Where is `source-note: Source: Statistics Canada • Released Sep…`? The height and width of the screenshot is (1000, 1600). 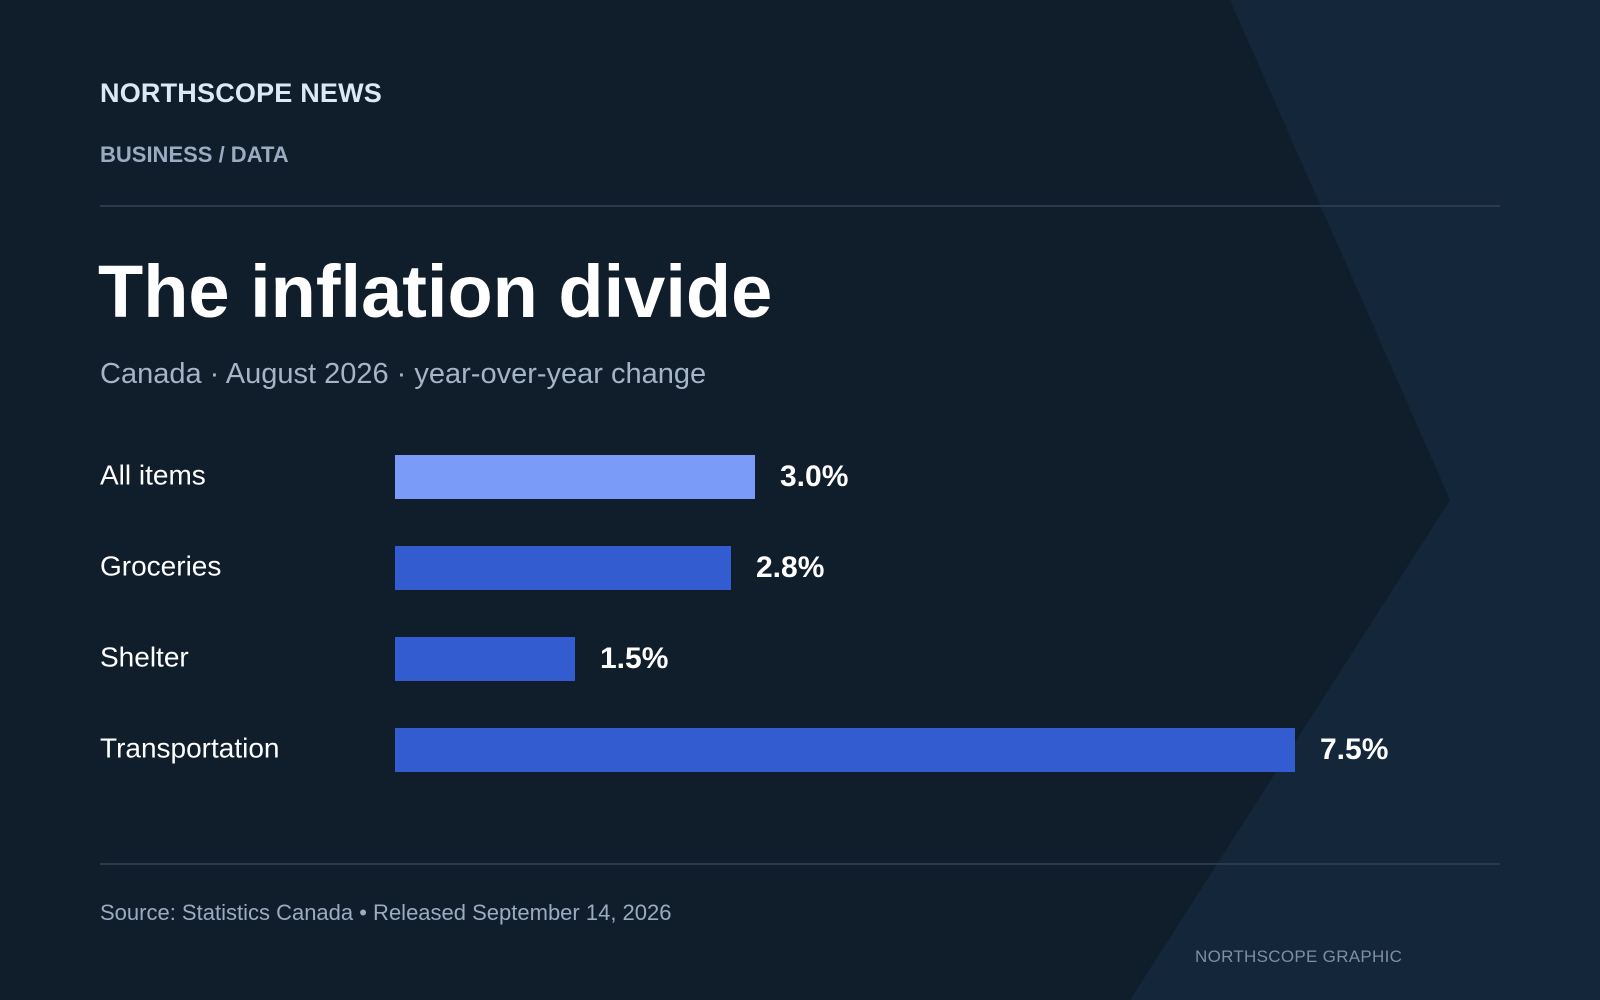 source-note: Source: Statistics Canada • Released Sep… is located at coordinates (386, 912).